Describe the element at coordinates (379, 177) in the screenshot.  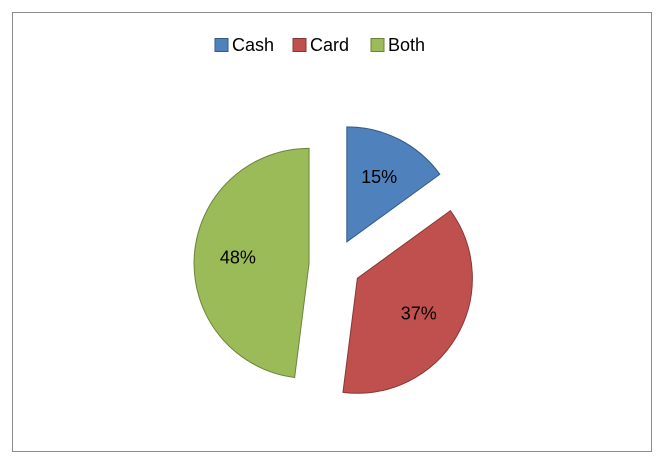
I see `slice-label: 15%` at that location.